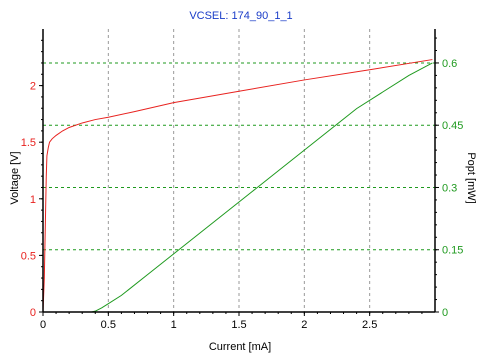 This screenshot has height=356, width=483. What do you see at coordinates (15, 177) in the screenshot?
I see `y-axis-left-label: Voltage [V]` at bounding box center [15, 177].